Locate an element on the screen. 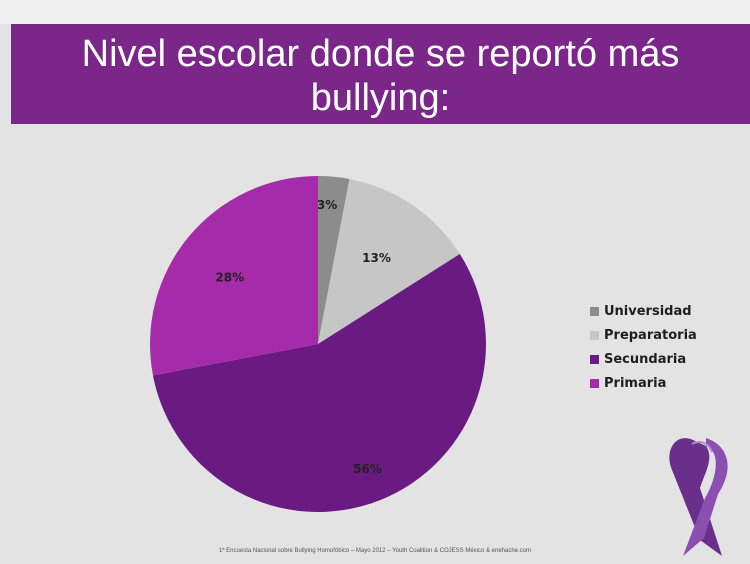 The image size is (750, 564). pie-slice-universidad is located at coordinates (334, 260).